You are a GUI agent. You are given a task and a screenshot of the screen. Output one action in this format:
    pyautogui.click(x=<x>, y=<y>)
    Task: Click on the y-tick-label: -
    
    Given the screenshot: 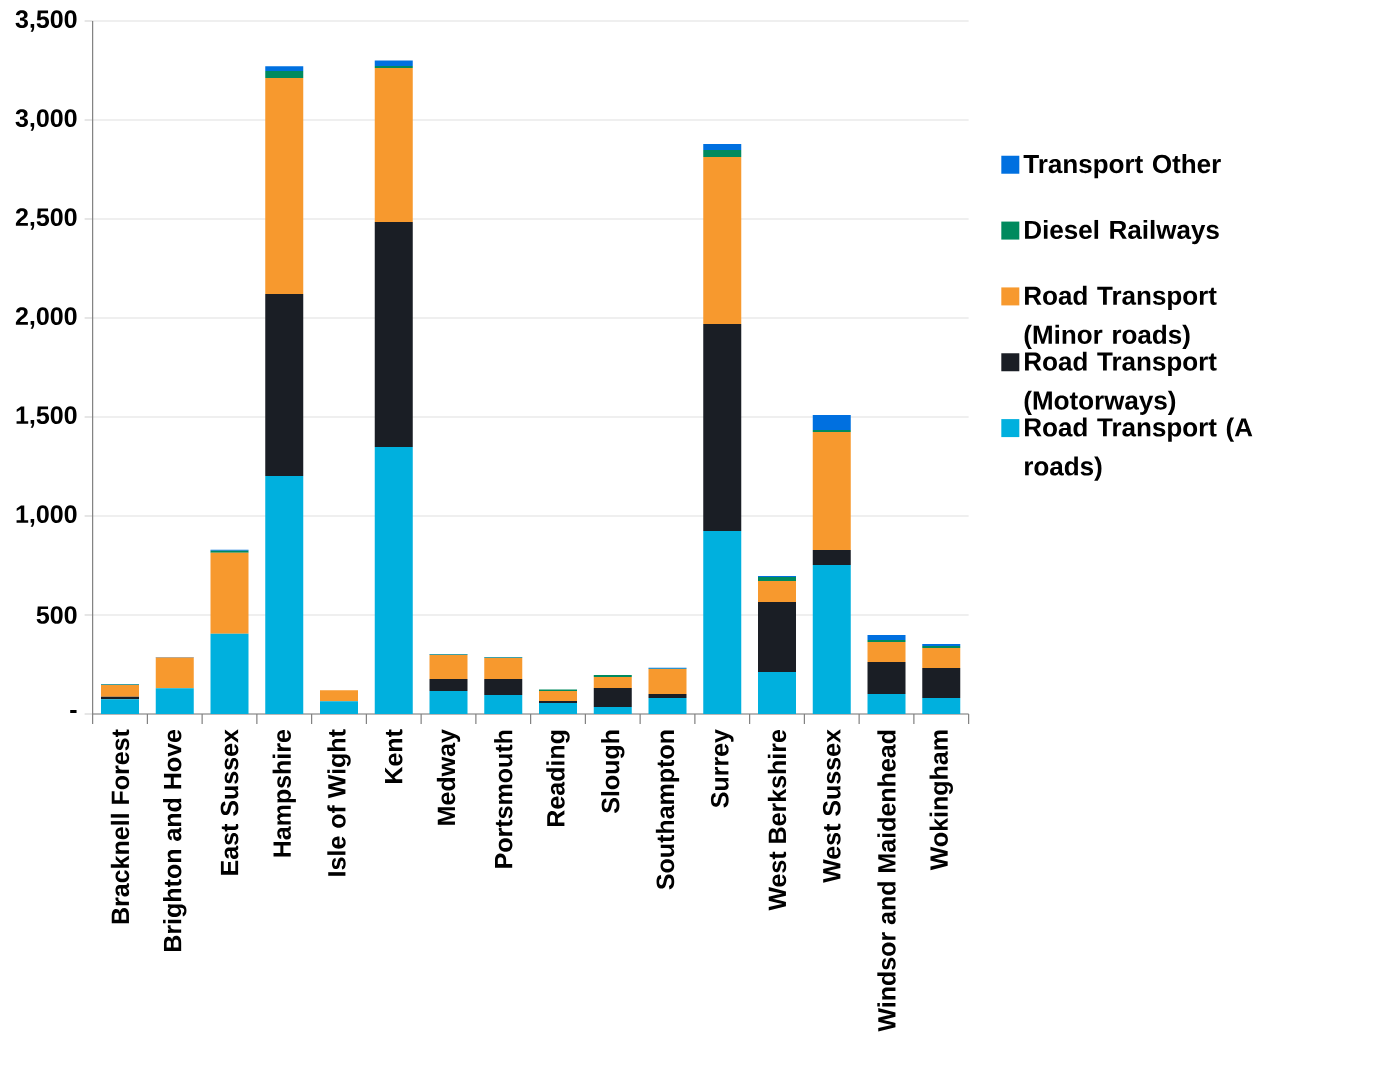 What is the action you would take?
    pyautogui.click(x=73, y=711)
    